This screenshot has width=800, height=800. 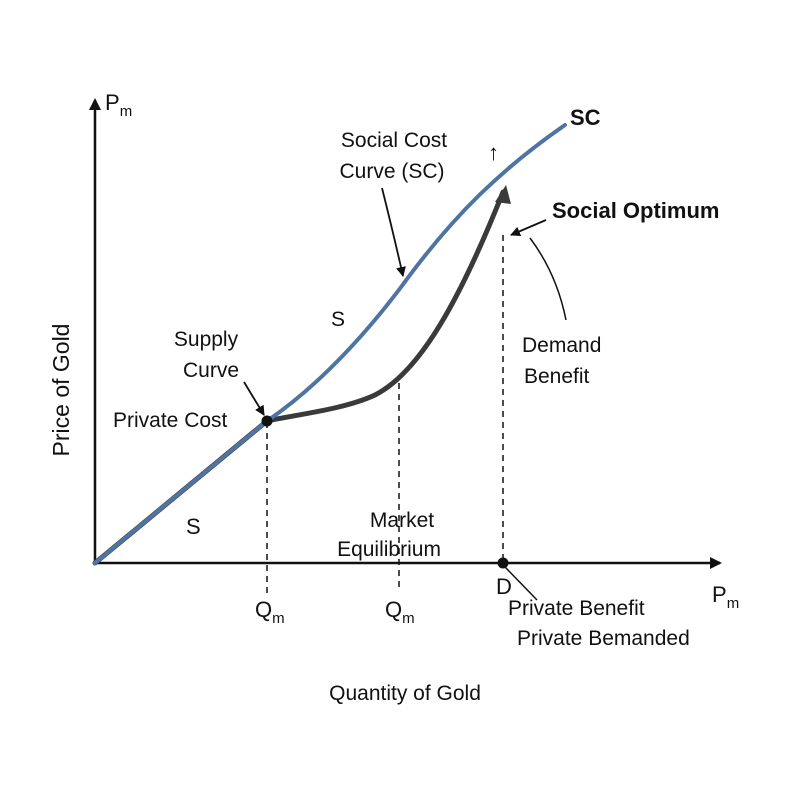 I want to click on social-cost-pointer, so click(x=393, y=232).